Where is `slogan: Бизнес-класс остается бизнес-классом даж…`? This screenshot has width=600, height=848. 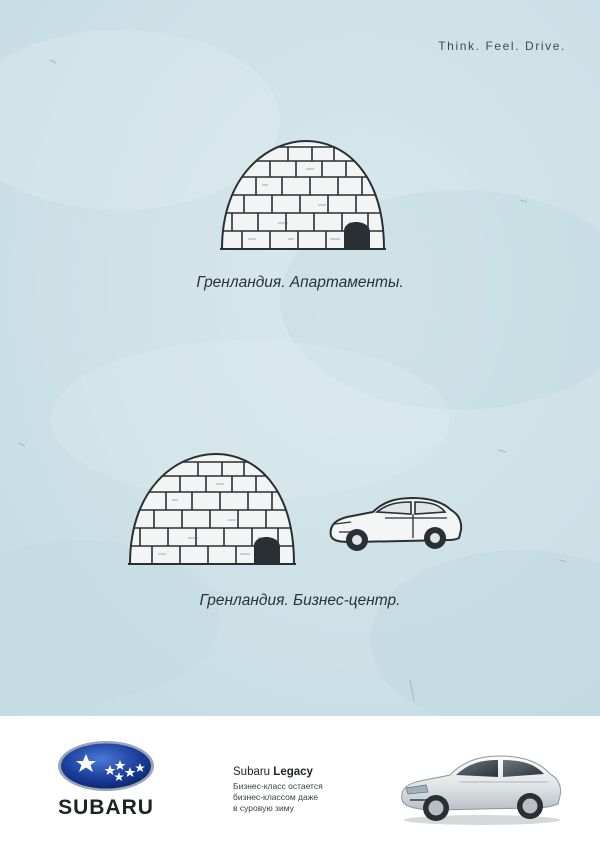
slogan: Бизнес-класс остается бизнес-классом даж… is located at coordinates (278, 797).